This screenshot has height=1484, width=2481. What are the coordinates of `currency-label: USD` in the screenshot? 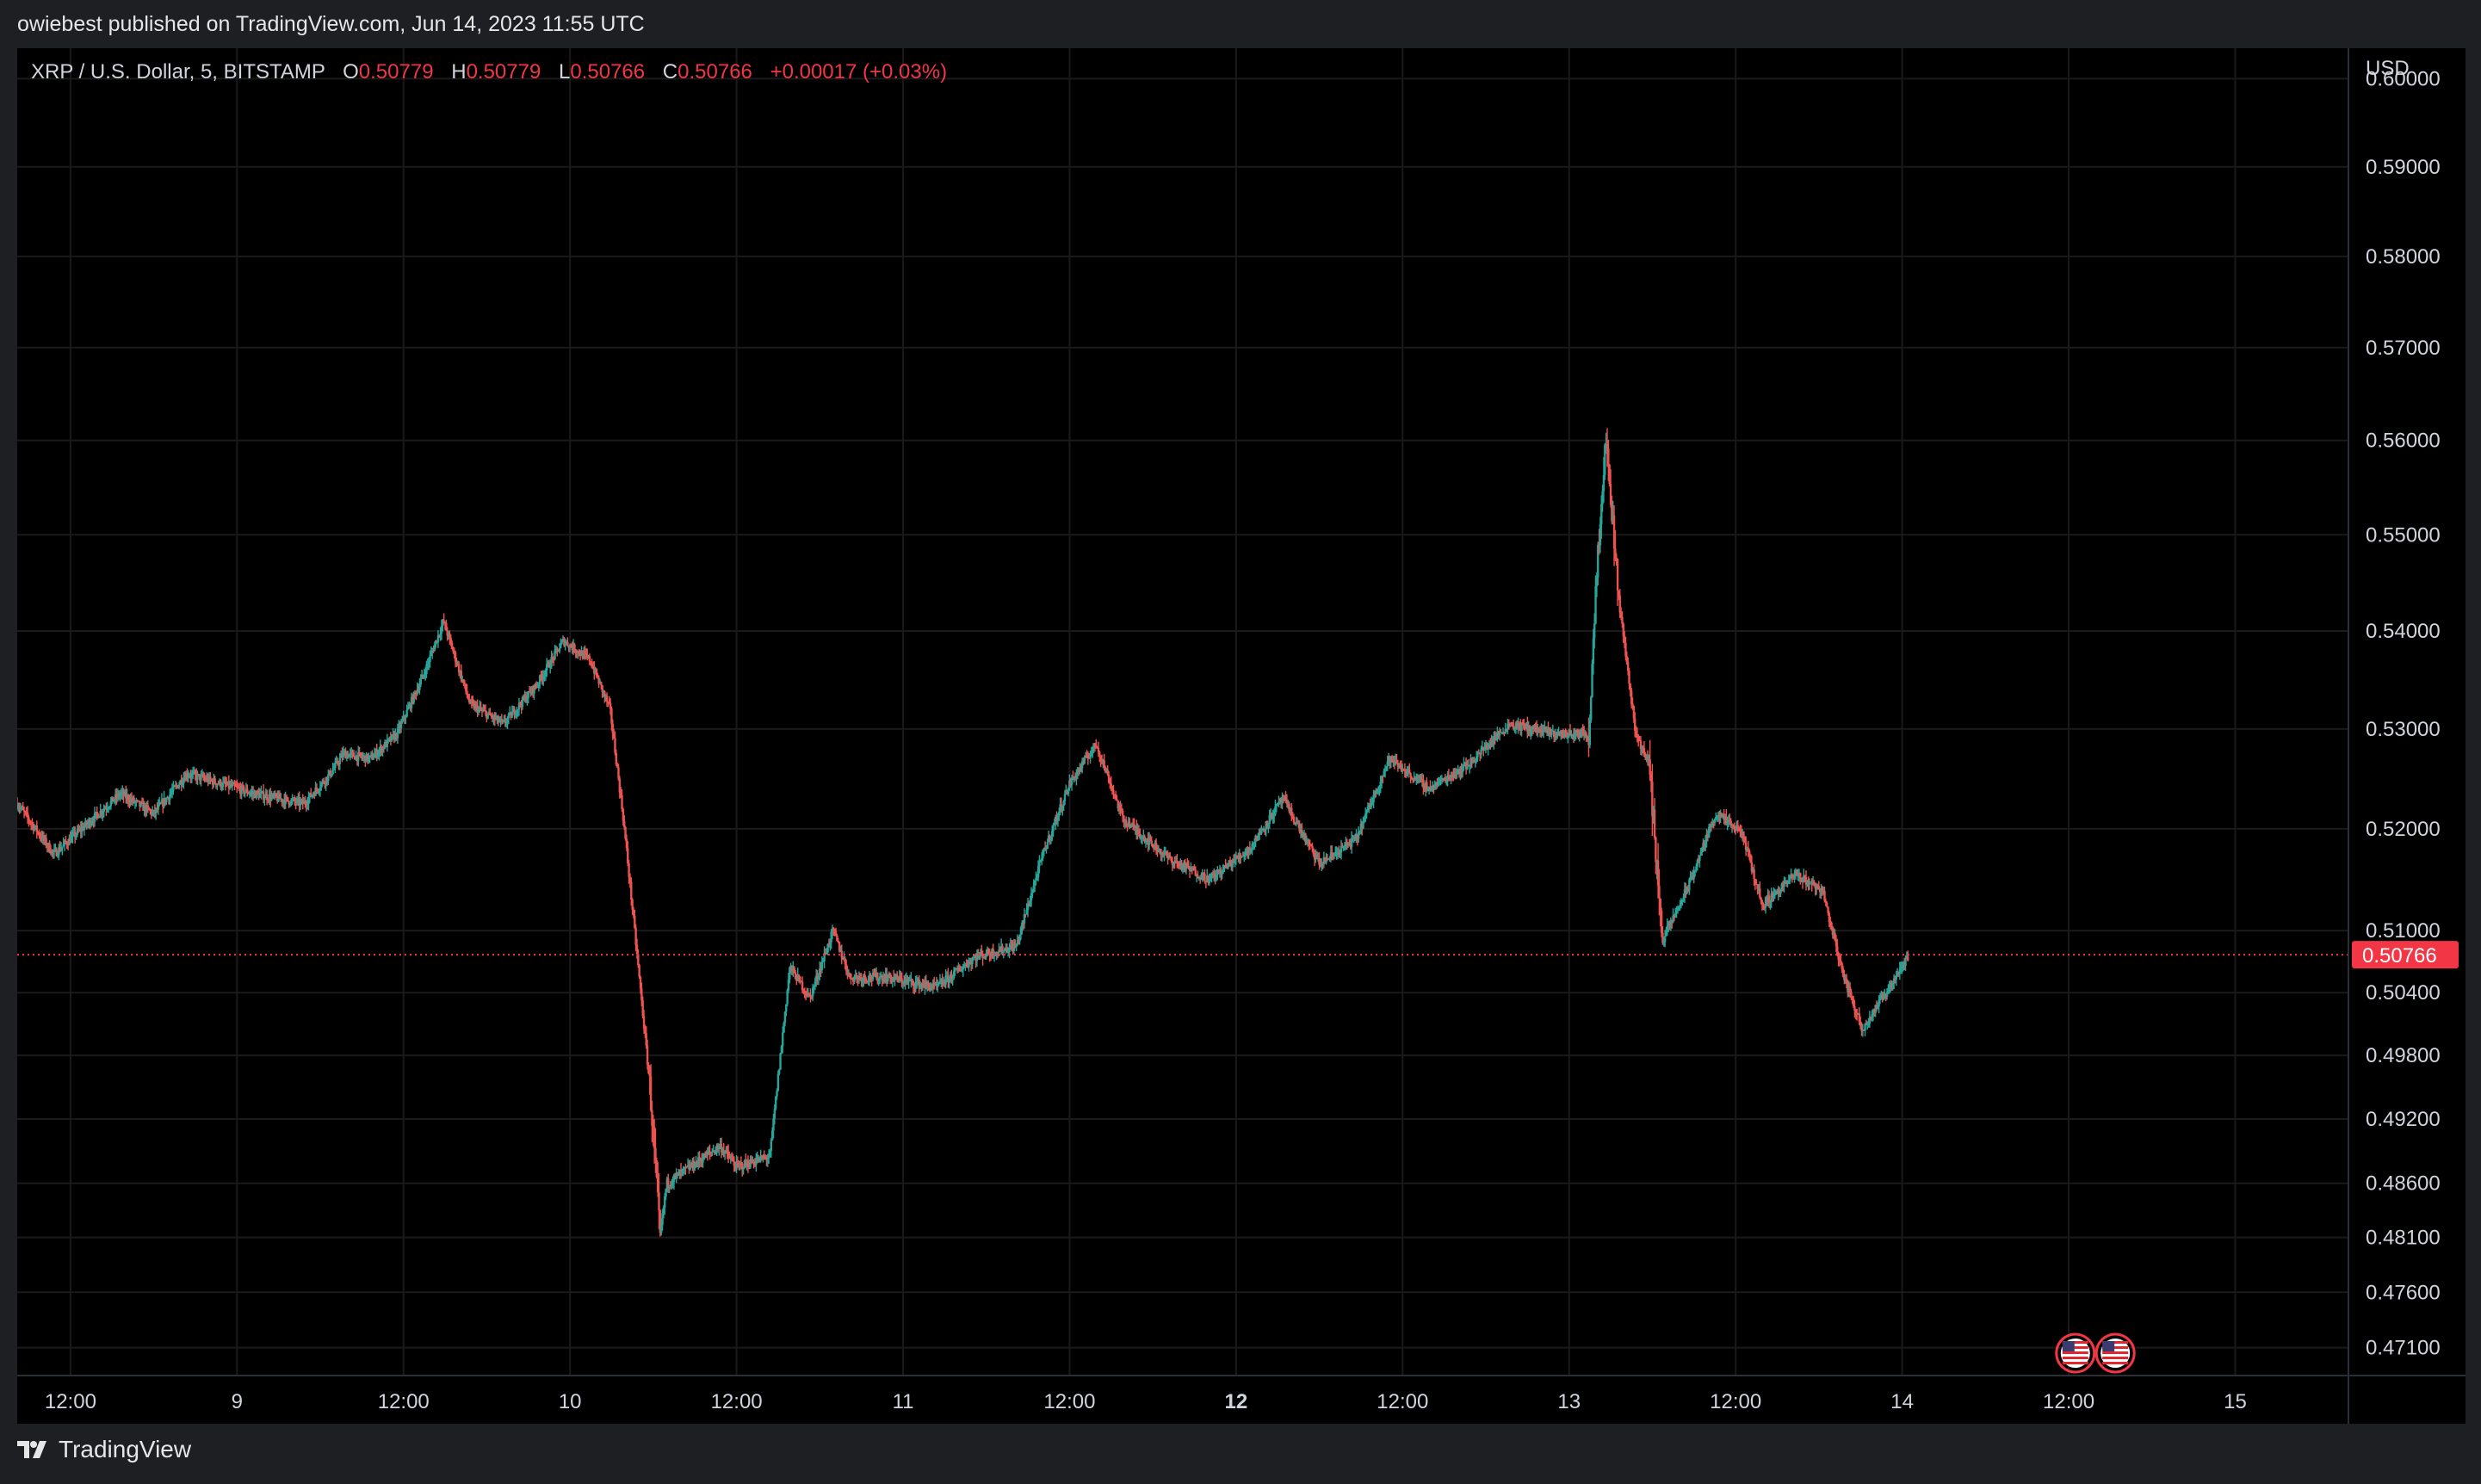 It's located at (2388, 68).